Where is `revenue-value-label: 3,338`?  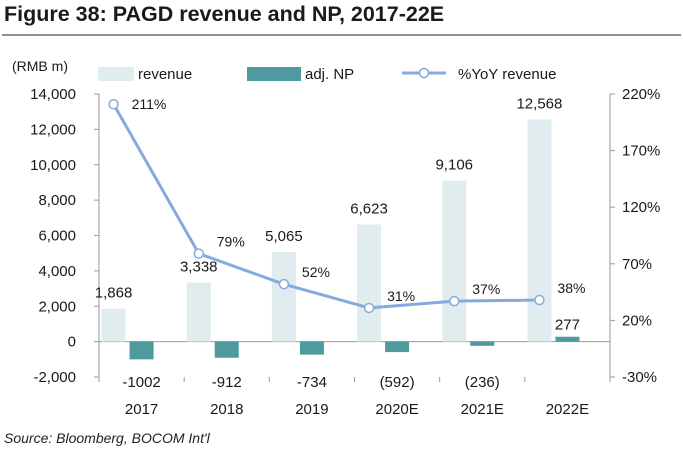 revenue-value-label: 3,338 is located at coordinates (199, 267).